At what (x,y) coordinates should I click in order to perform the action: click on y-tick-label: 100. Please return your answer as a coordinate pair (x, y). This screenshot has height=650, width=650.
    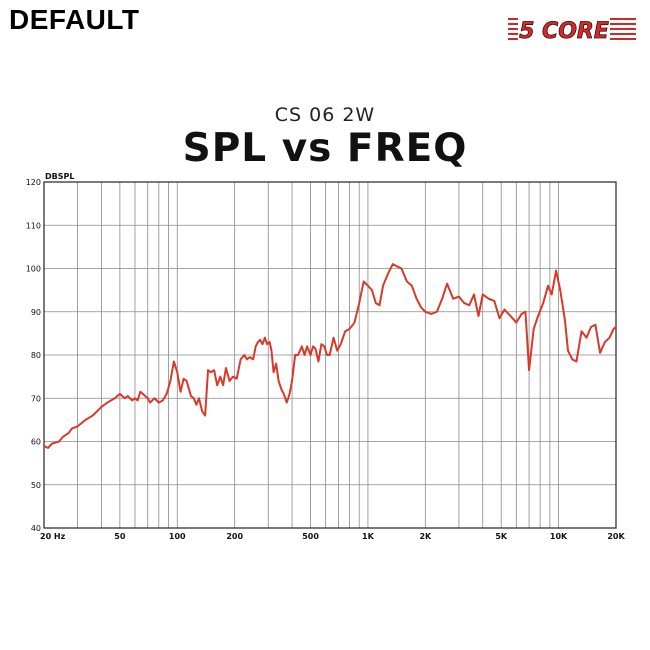
    Looking at the image, I should click on (33, 269).